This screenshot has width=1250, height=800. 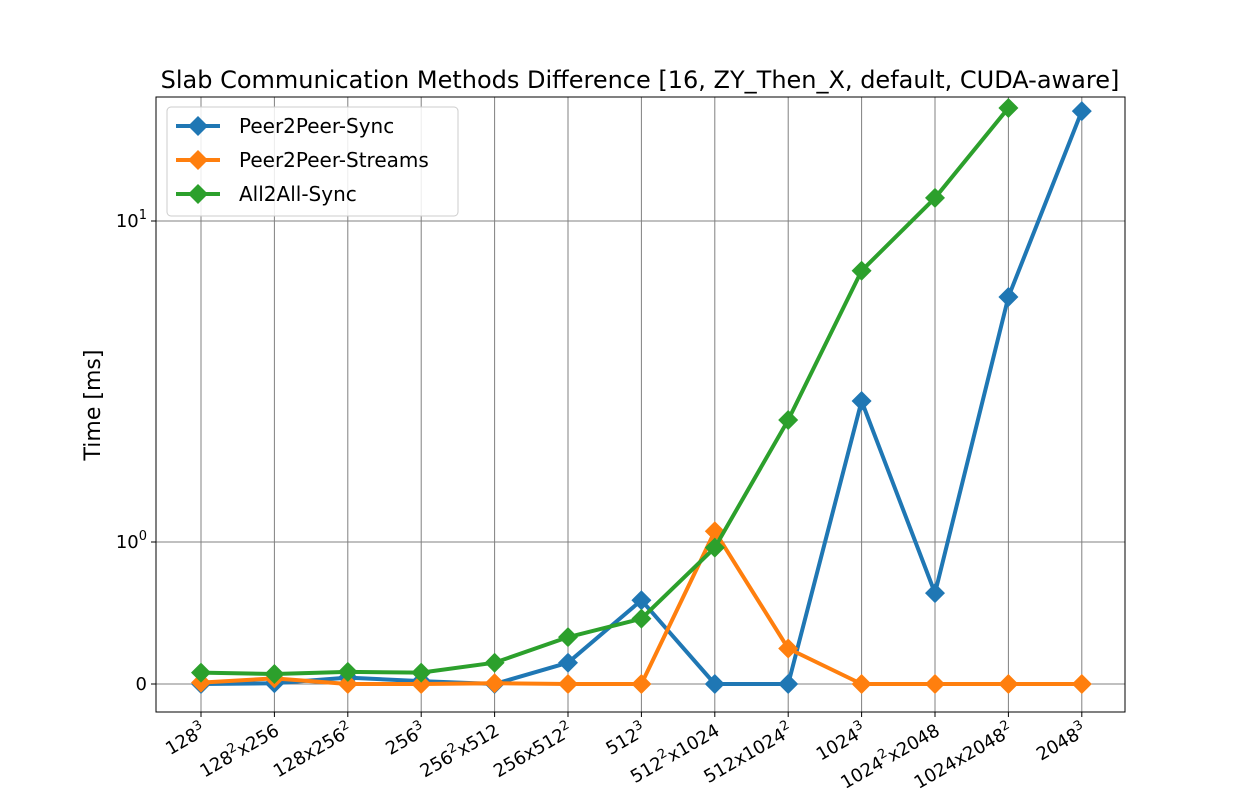 I want to click on y-axis: 0 100 10¹, so click(x=136, y=451).